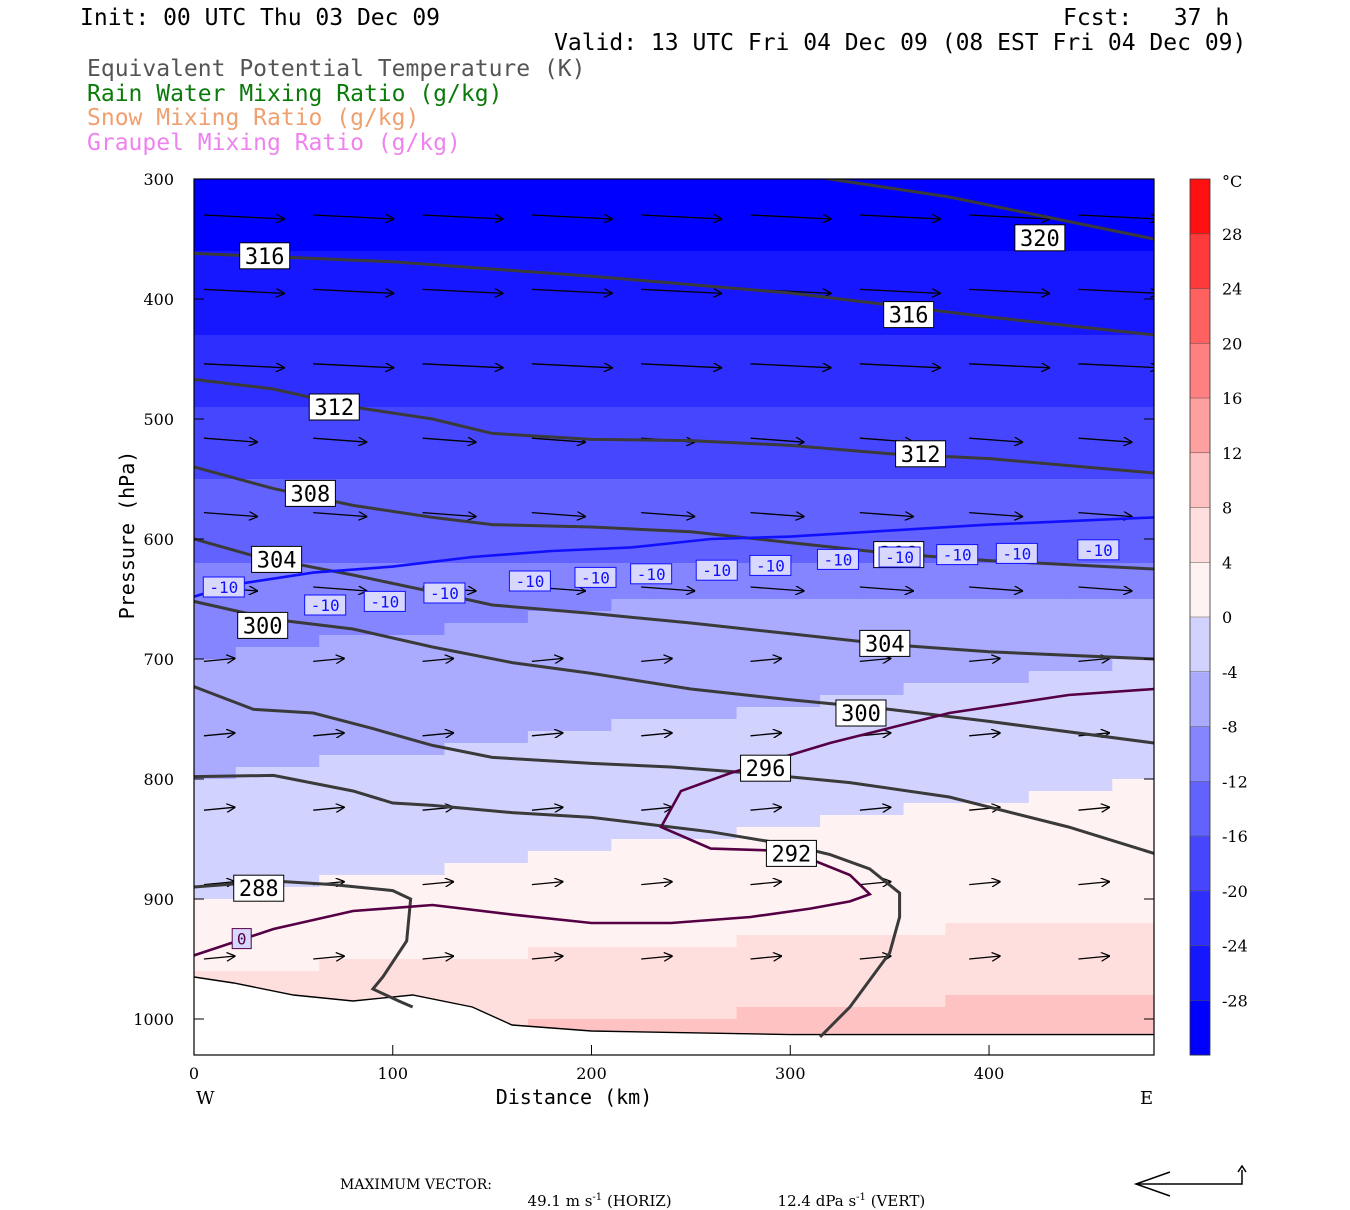 The image size is (1350, 1210). What do you see at coordinates (921, 454) in the screenshot?
I see `theta-e-label-312: 312` at bounding box center [921, 454].